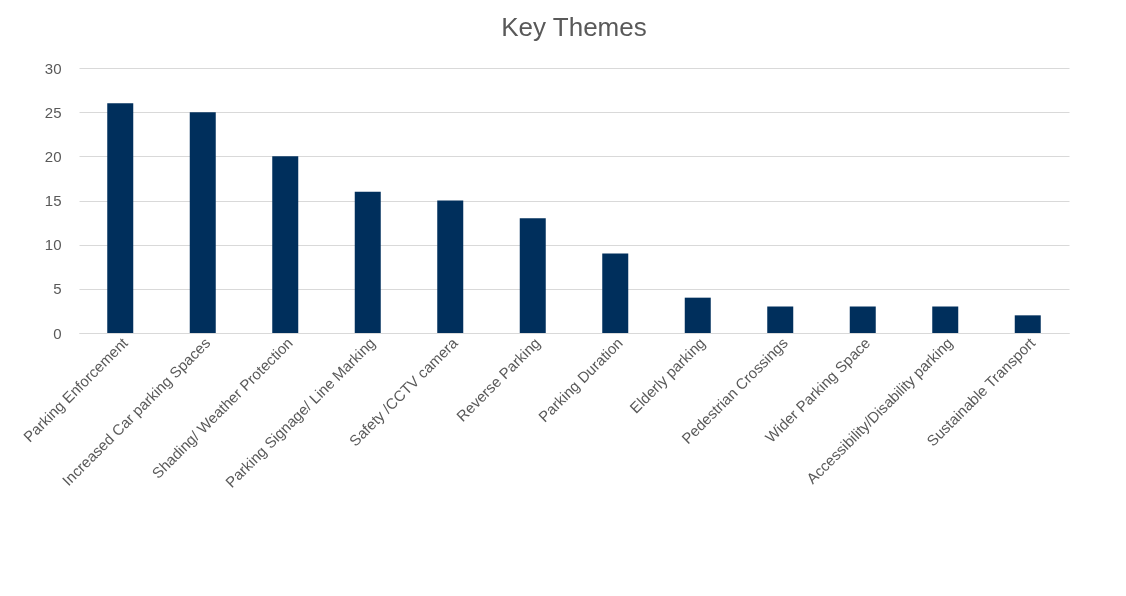 The width and height of the screenshot is (1126, 596). What do you see at coordinates (53, 156) in the screenshot?
I see `y-tick-label: 20` at bounding box center [53, 156].